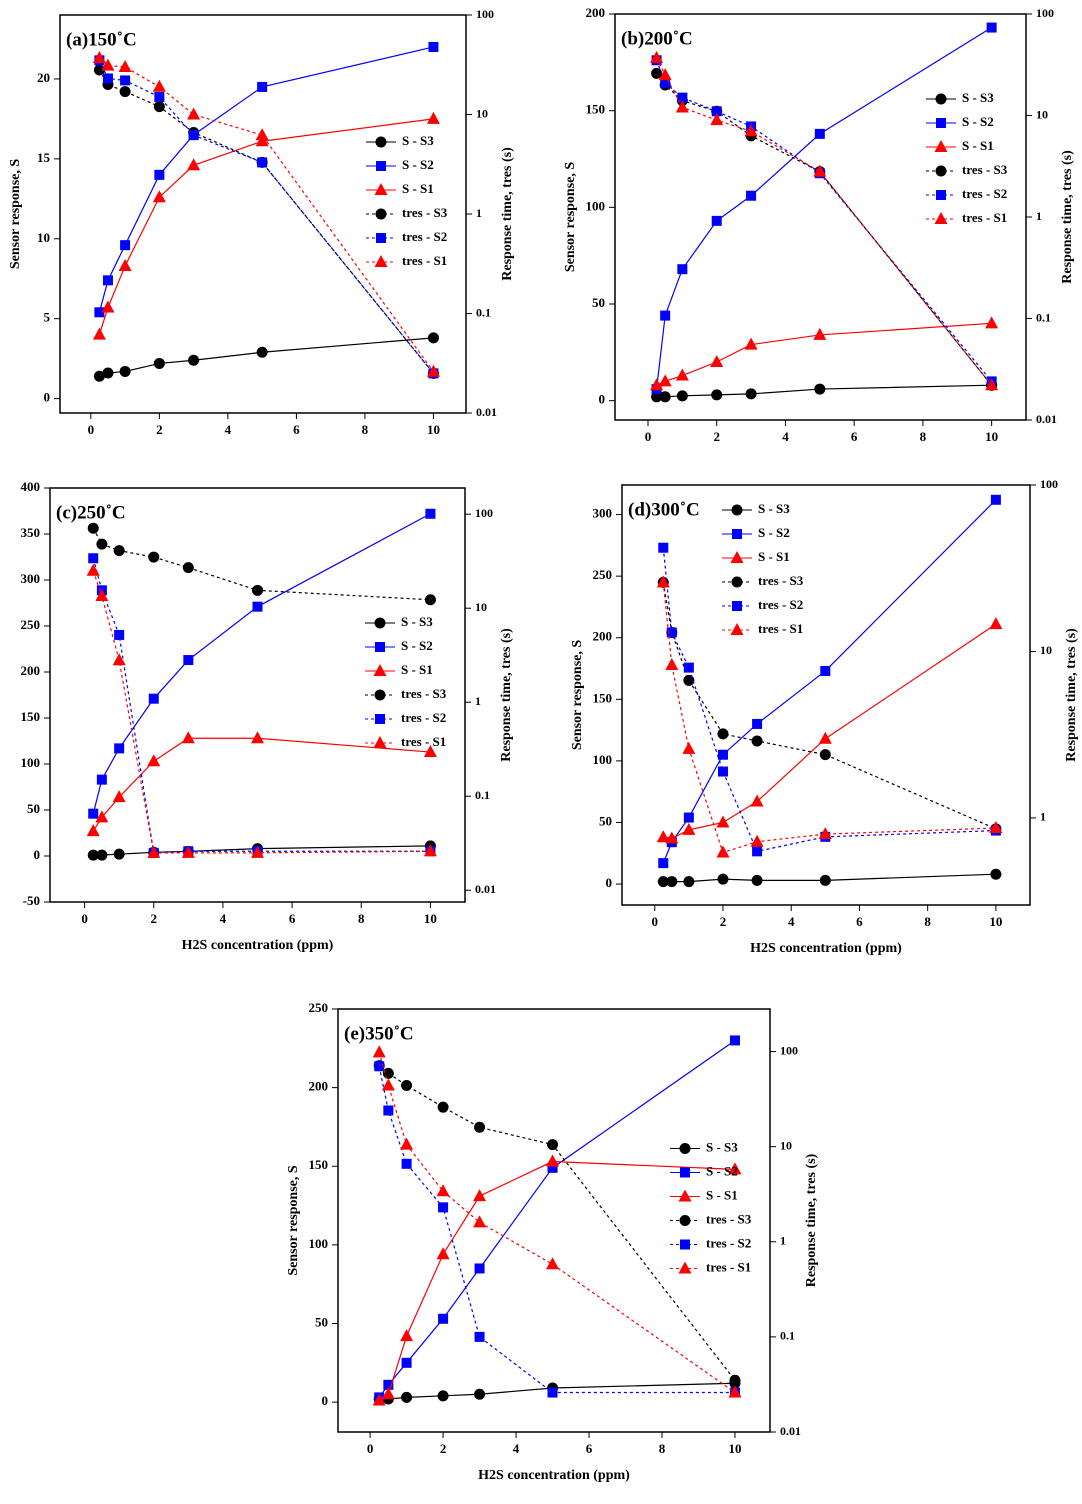 The width and height of the screenshot is (1082, 1504). I want to click on x-axis-label: H2S concentration (ppm), so click(258, 945).